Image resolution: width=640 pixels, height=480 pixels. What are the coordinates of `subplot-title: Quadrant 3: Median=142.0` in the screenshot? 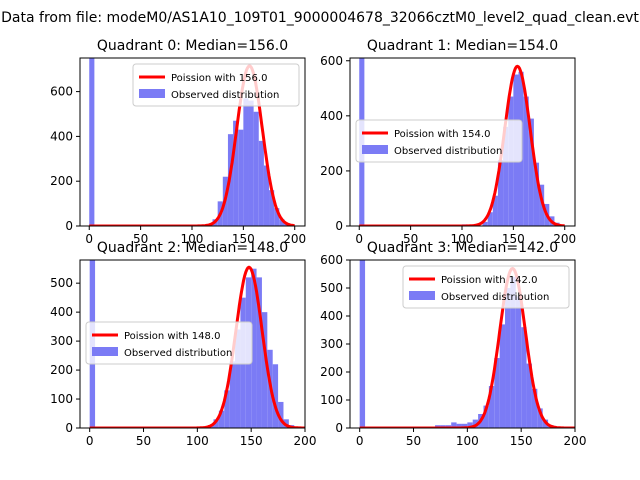 It's located at (462, 248).